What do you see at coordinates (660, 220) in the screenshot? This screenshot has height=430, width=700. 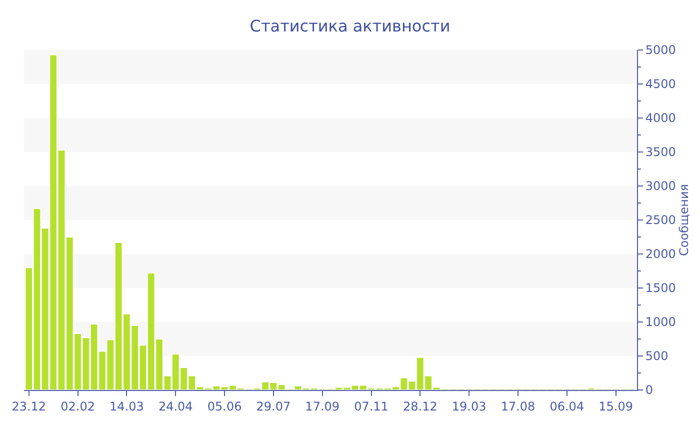 I see `y-tick-label: 2500` at bounding box center [660, 220].